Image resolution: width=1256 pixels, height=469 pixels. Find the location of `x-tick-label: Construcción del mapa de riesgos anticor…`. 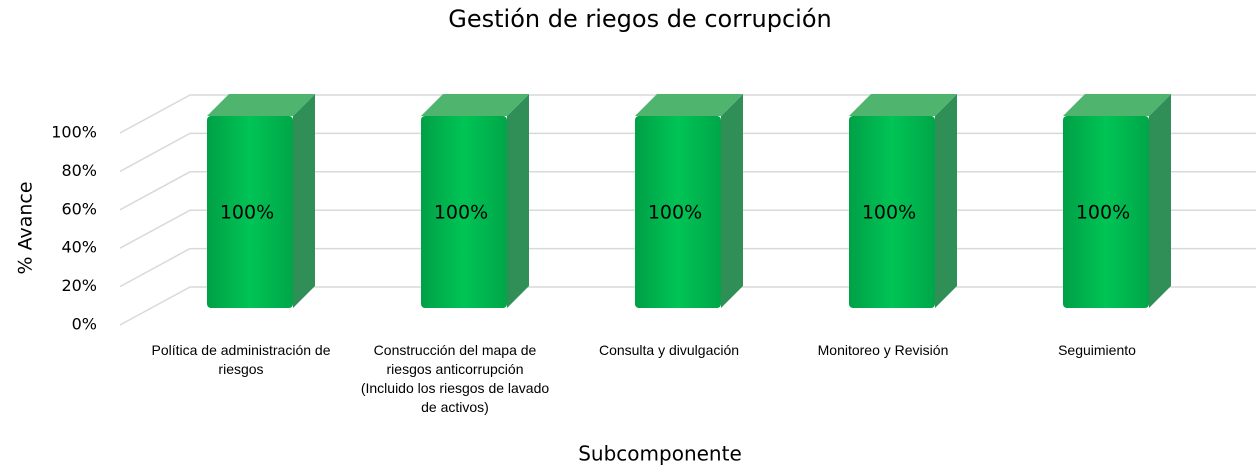

x-tick-label: Construcción del mapa de riesgos anticor… is located at coordinates (455, 378).